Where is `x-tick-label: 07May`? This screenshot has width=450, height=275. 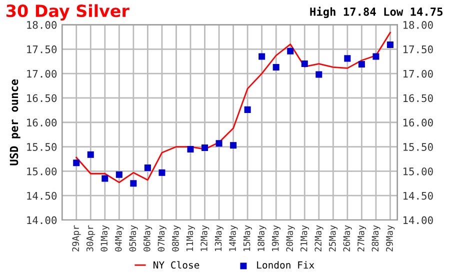
x-tick-label: 07May is located at coordinates (162, 238).